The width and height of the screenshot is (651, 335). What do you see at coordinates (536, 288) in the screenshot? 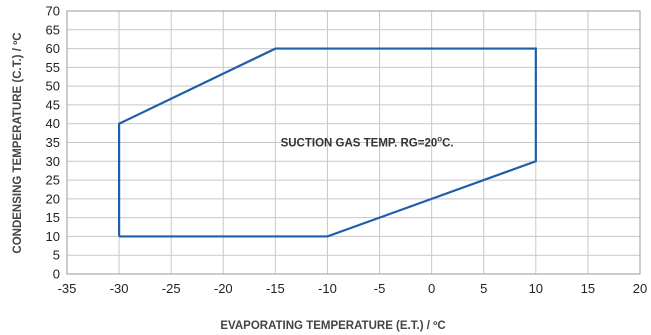
I see `x-tick-label: 10` at bounding box center [536, 288].